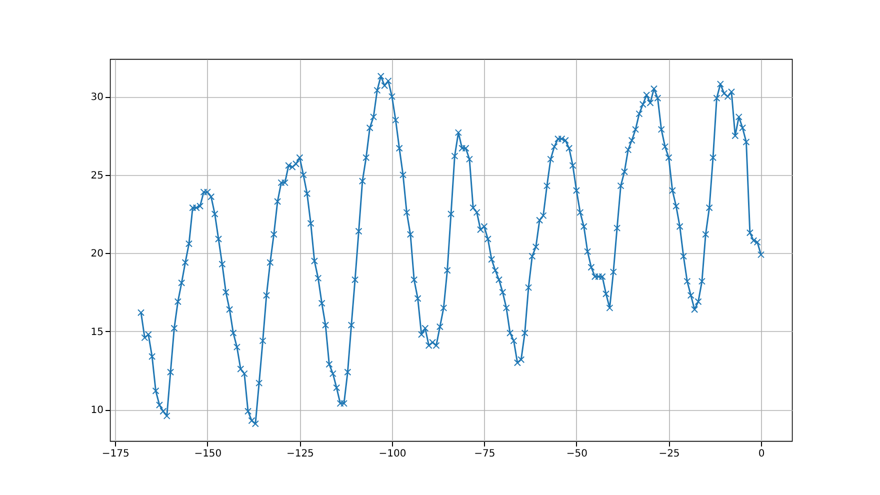 The image size is (880, 495). What do you see at coordinates (97, 176) in the screenshot?
I see `y-tick-label: 25` at bounding box center [97, 176].